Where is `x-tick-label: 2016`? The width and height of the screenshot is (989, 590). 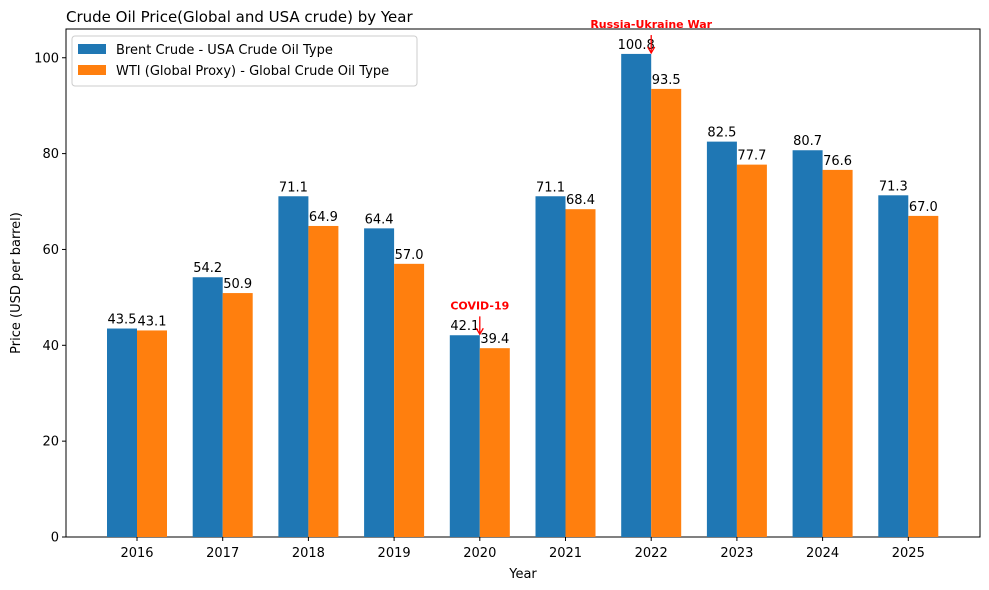
x-tick-label: 2016 is located at coordinates (136, 553).